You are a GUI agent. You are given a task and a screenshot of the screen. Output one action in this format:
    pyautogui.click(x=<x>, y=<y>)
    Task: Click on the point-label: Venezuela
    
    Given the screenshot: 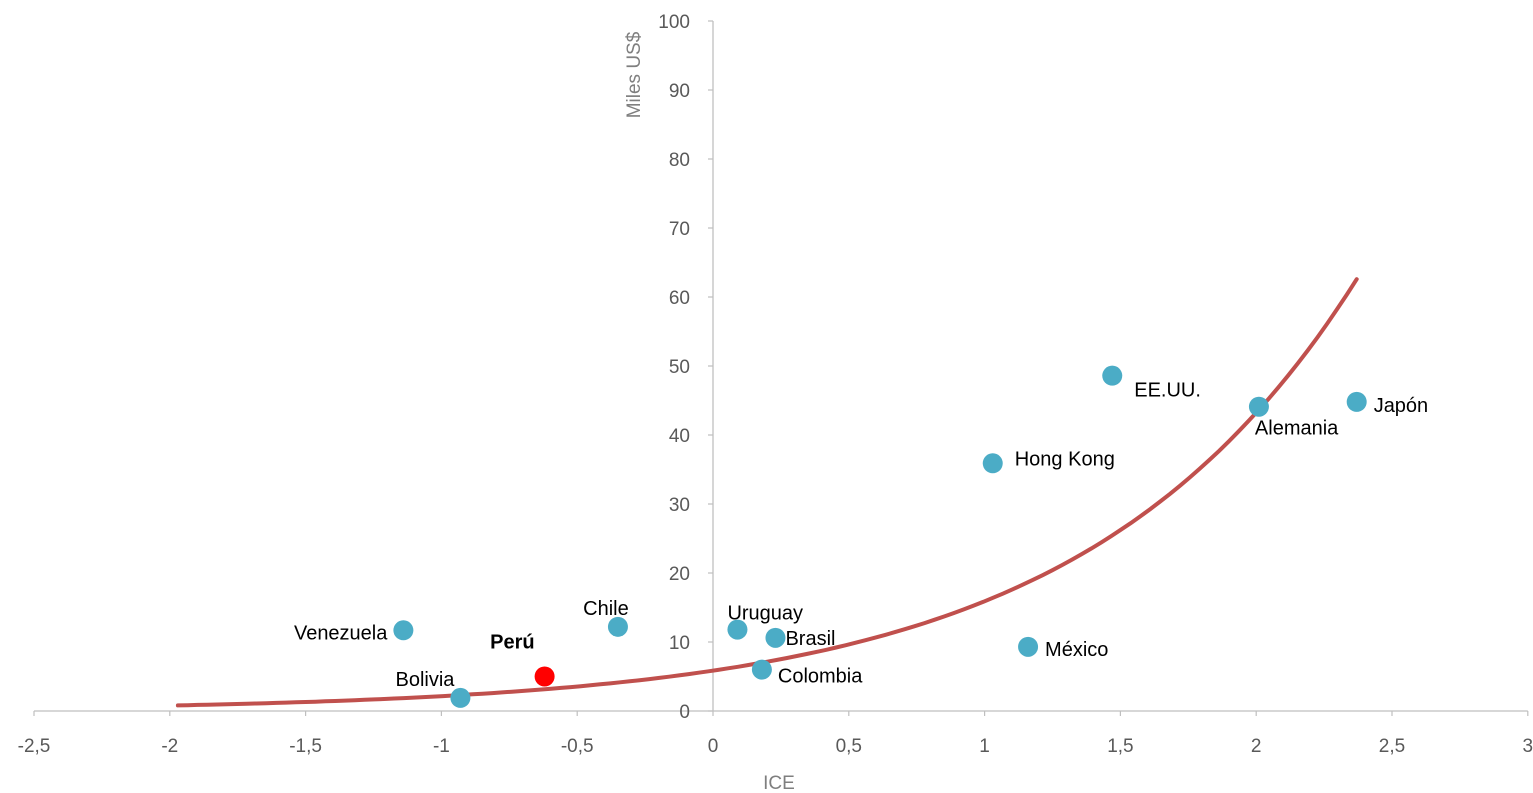 What is the action you would take?
    pyautogui.click(x=341, y=633)
    